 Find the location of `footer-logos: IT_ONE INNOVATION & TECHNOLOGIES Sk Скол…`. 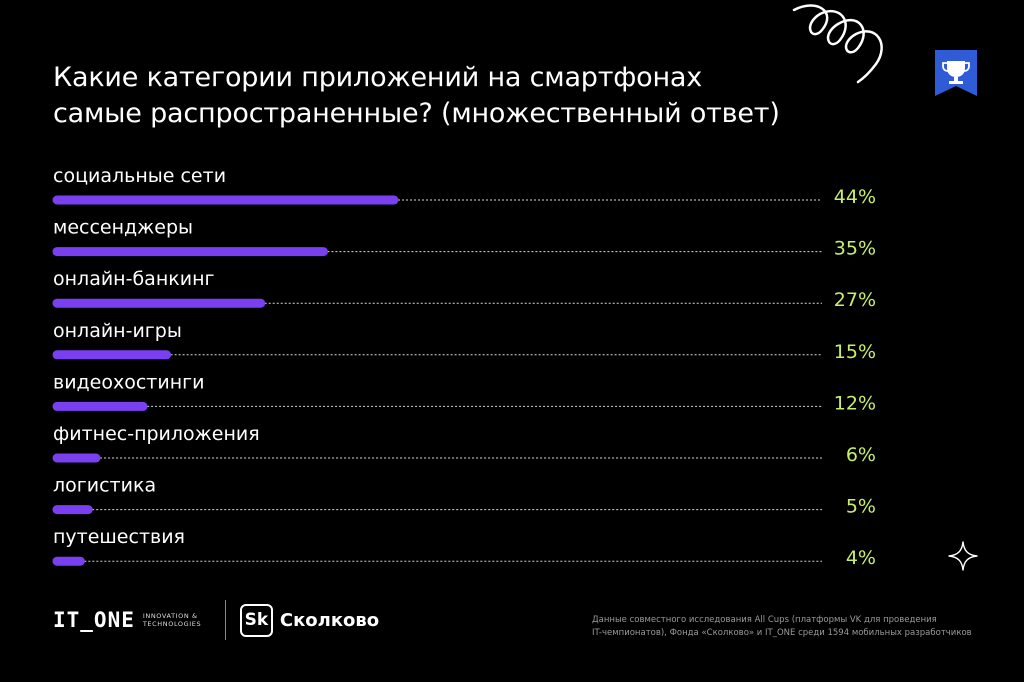

footer-logos: IT_ONE INNOVATION & TECHNOLOGIES Sk Скол… is located at coordinates (216, 620).